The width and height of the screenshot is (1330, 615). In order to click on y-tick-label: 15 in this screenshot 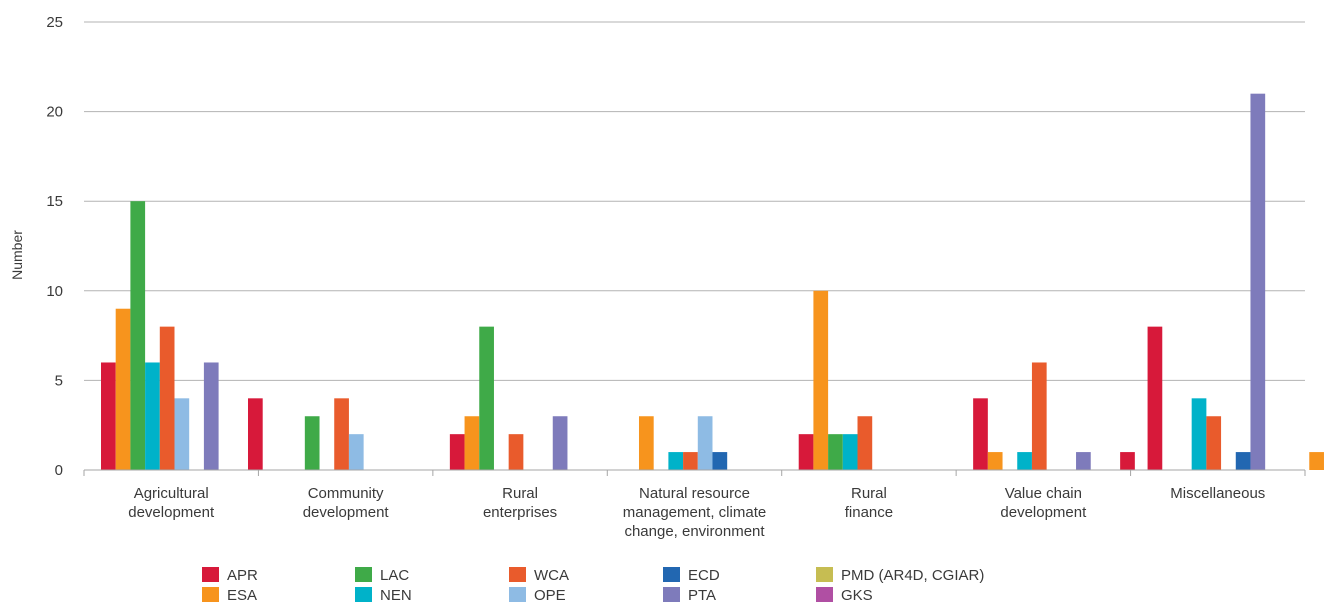, I will do `click(54, 201)`.